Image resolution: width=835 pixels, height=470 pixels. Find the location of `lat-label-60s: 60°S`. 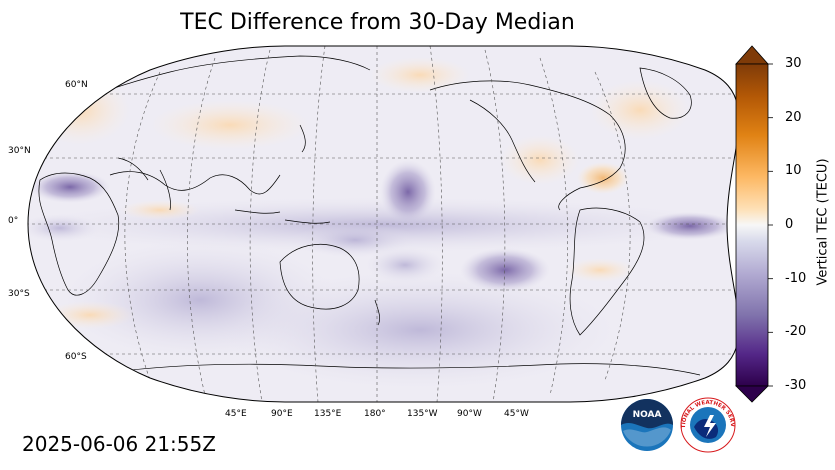

lat-label-60s: 60°S is located at coordinates (76, 357).